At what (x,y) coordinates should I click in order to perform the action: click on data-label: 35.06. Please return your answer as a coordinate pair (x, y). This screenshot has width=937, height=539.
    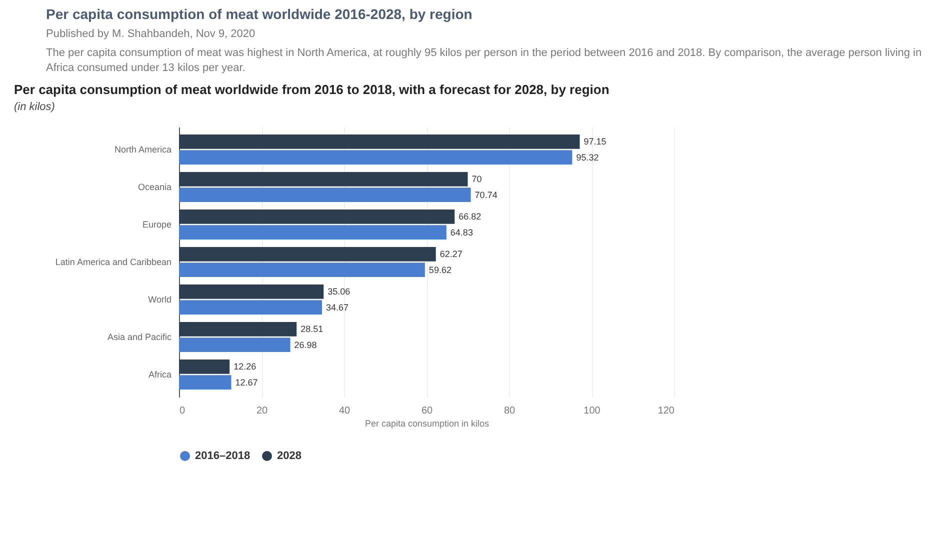
    Looking at the image, I should click on (339, 291).